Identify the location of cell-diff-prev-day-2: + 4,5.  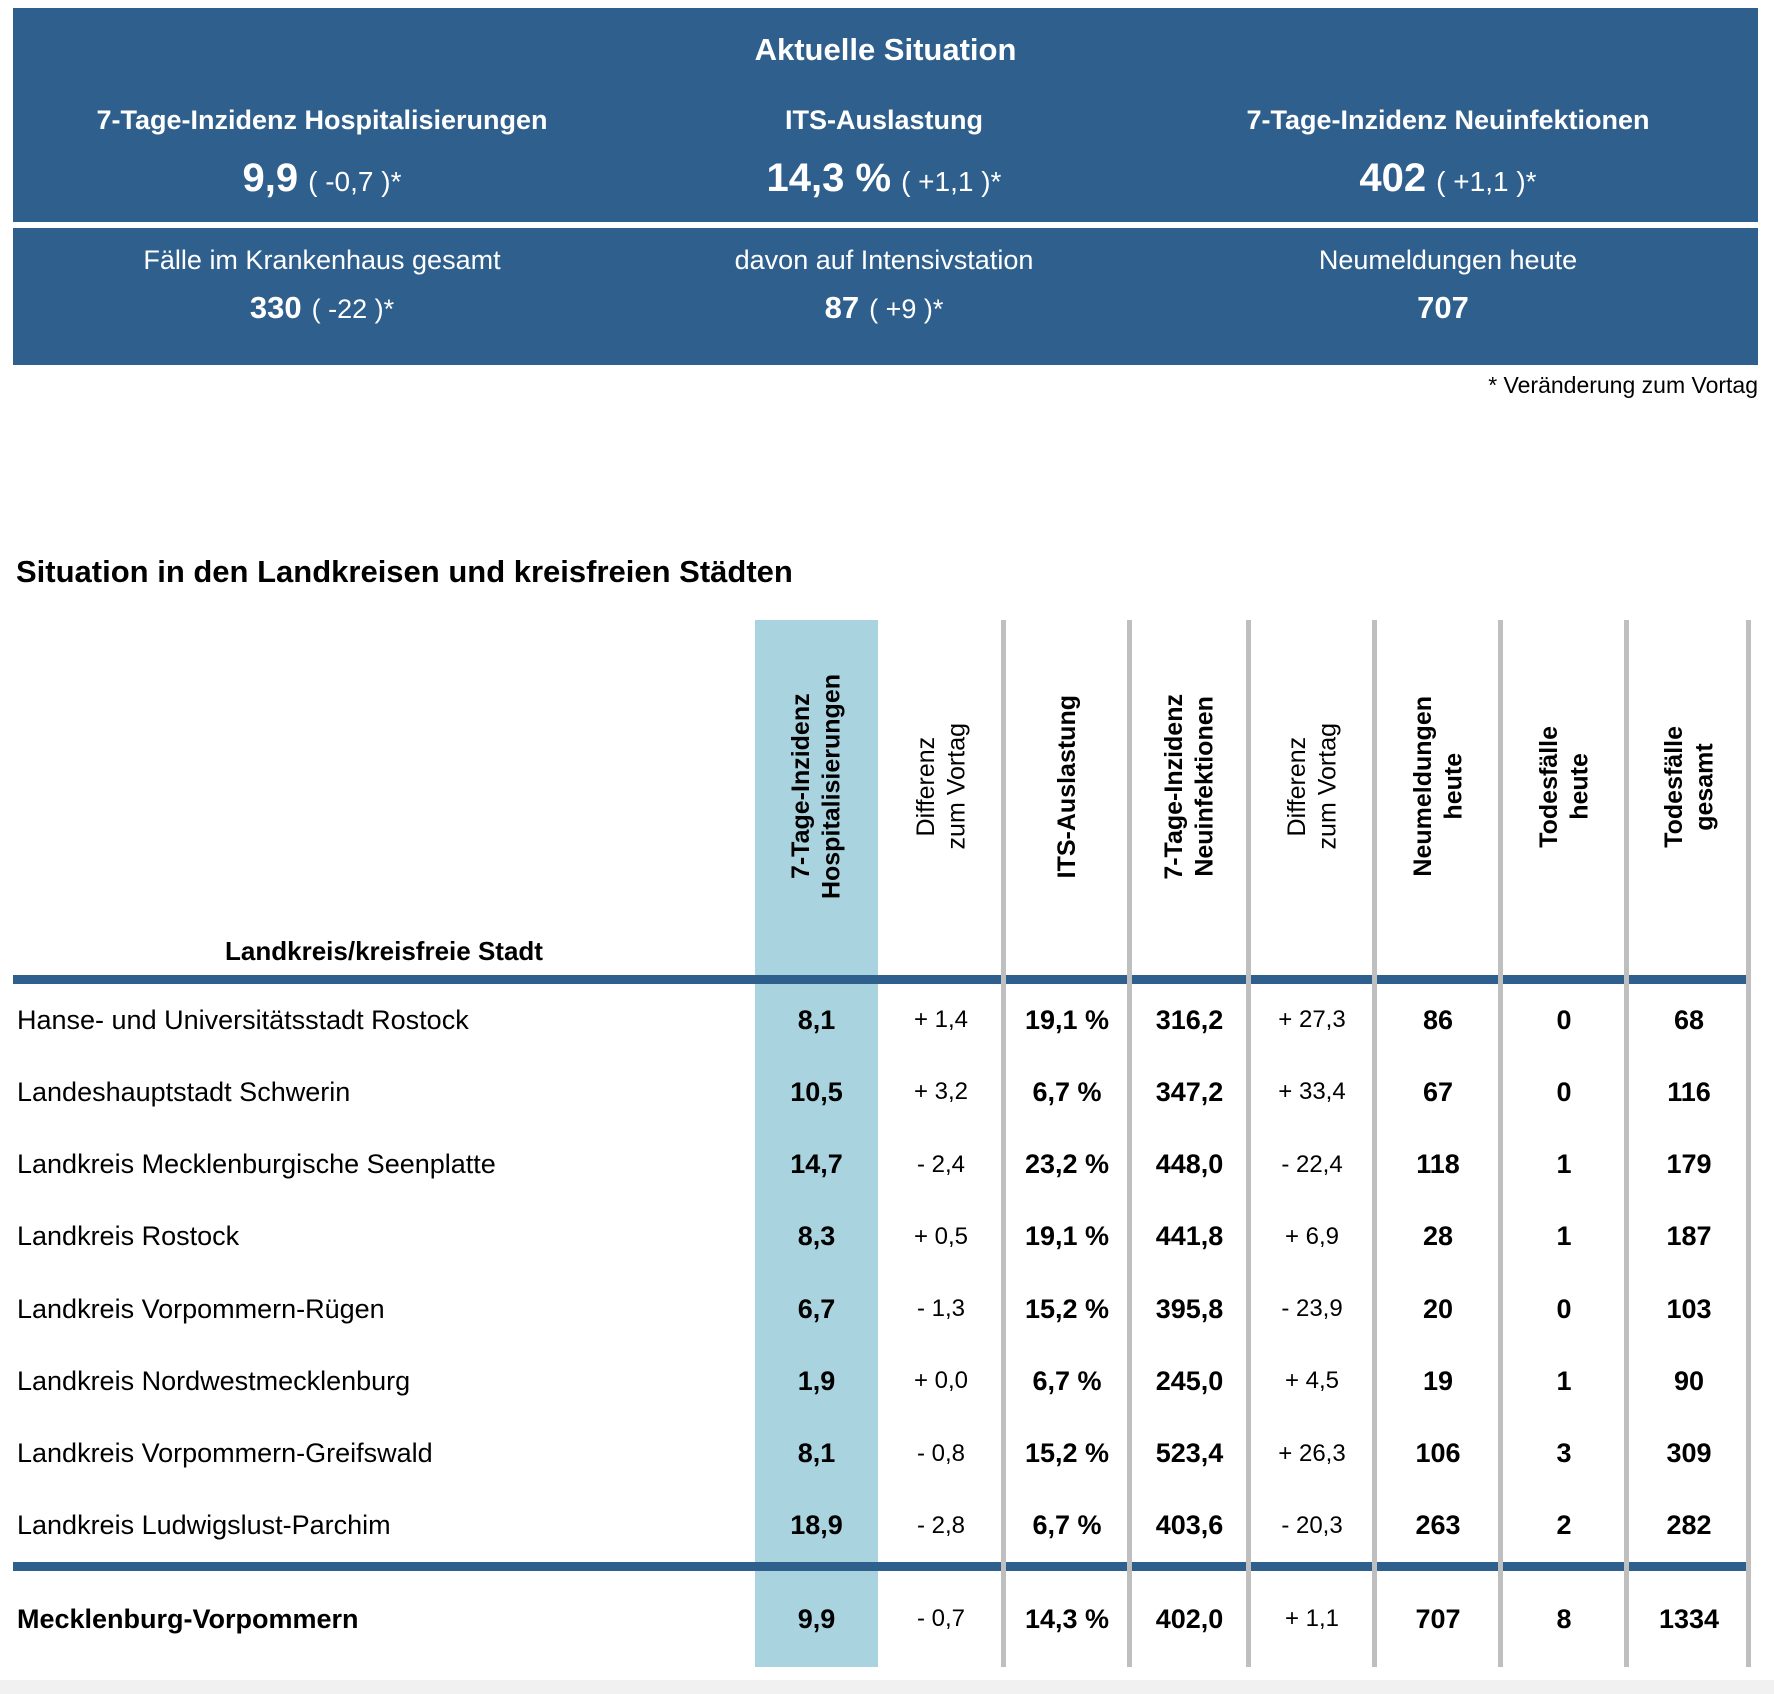
(1312, 1381).